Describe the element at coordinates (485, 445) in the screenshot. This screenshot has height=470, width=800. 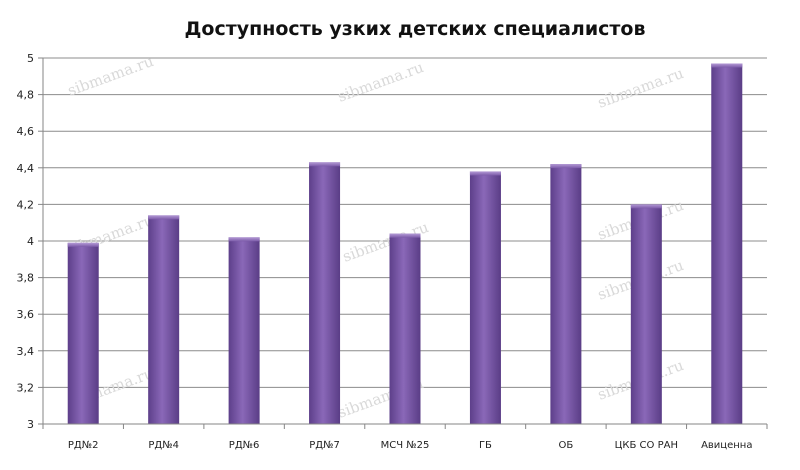
I see `x-tick-label: ГБ` at that location.